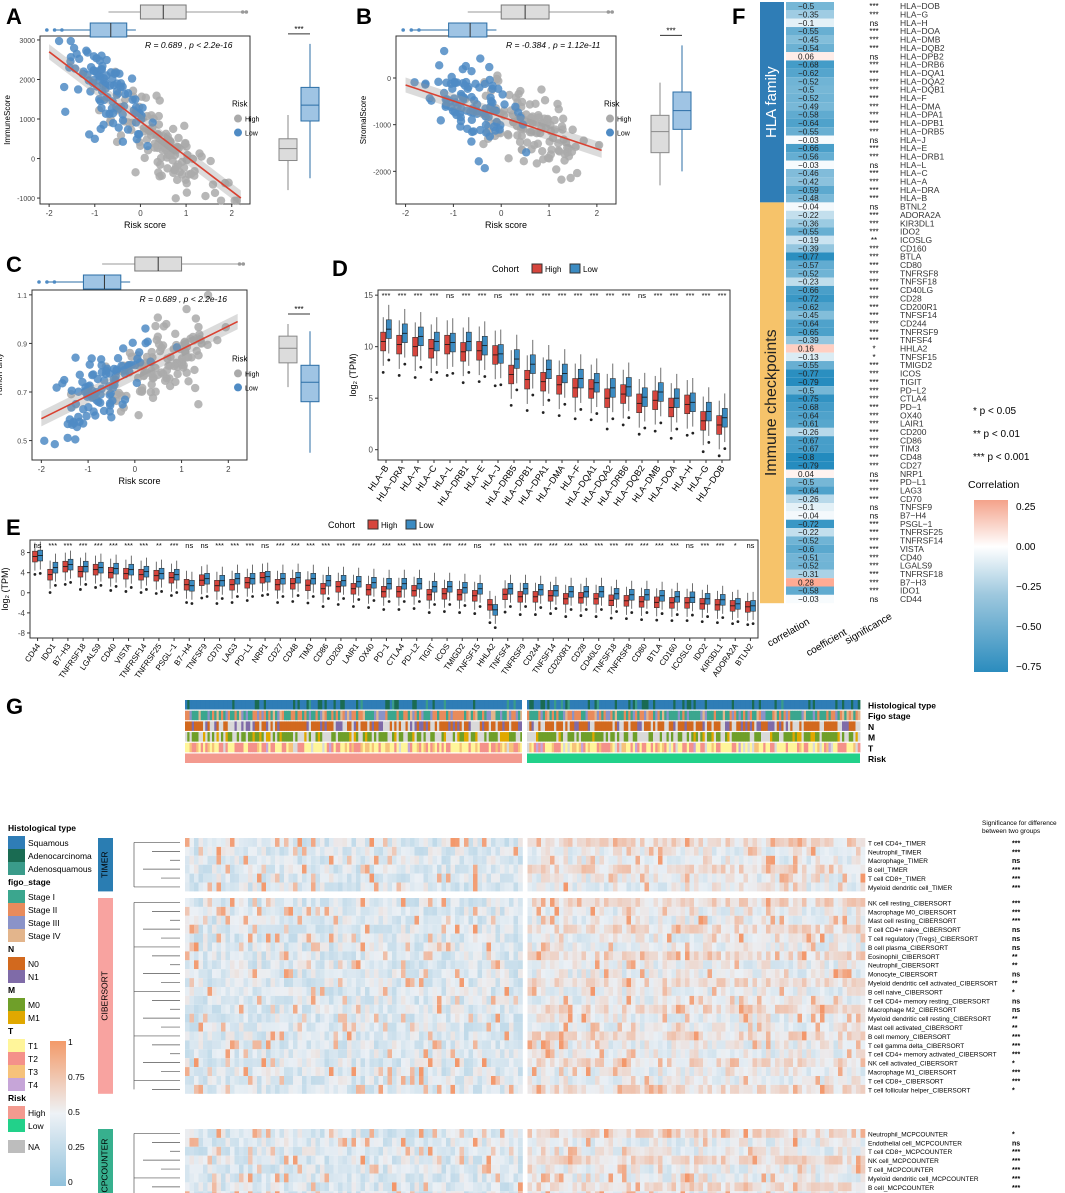 This screenshot has width=1065, height=1193. Describe the element at coordinates (145, 125) in the screenshot. I see `regression-line` at that location.